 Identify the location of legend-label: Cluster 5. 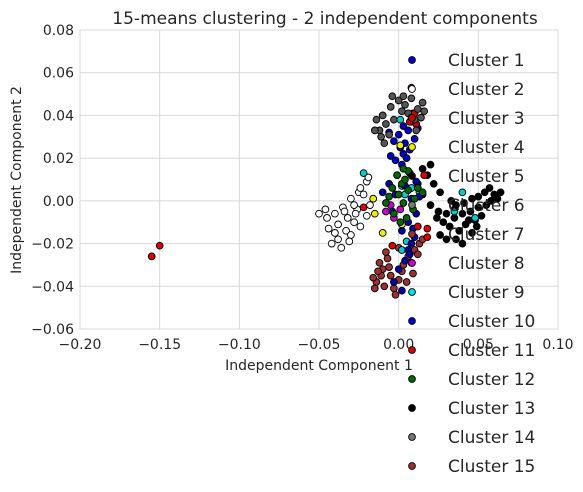
(486, 177).